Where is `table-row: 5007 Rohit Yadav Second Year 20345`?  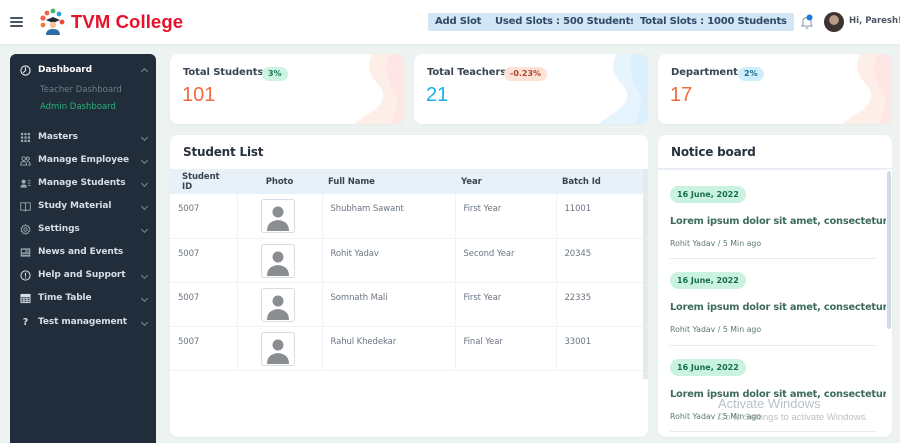
table-row: 5007 Rohit Yadav Second Year 20345 is located at coordinates (406, 260).